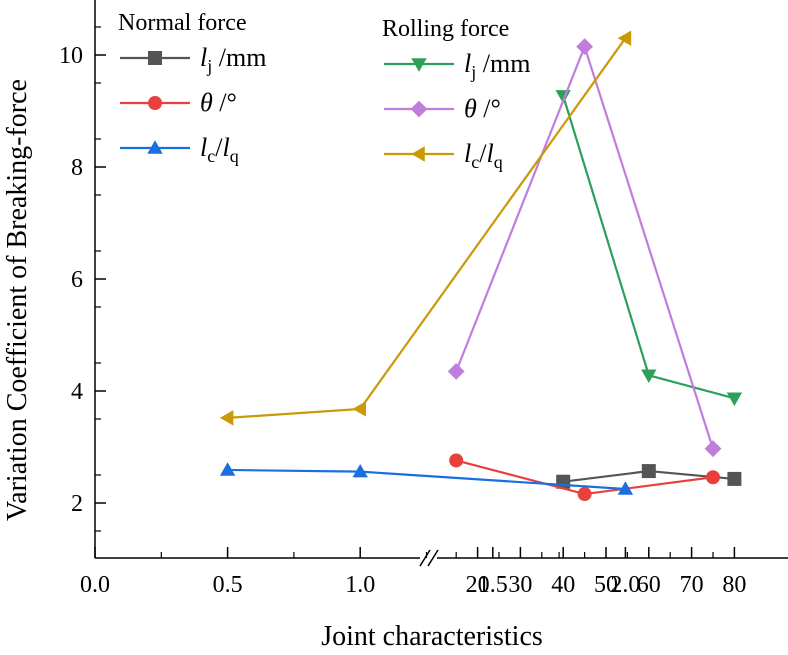  What do you see at coordinates (360, 585) in the screenshot?
I see `x-tick-label: 1.0` at bounding box center [360, 585].